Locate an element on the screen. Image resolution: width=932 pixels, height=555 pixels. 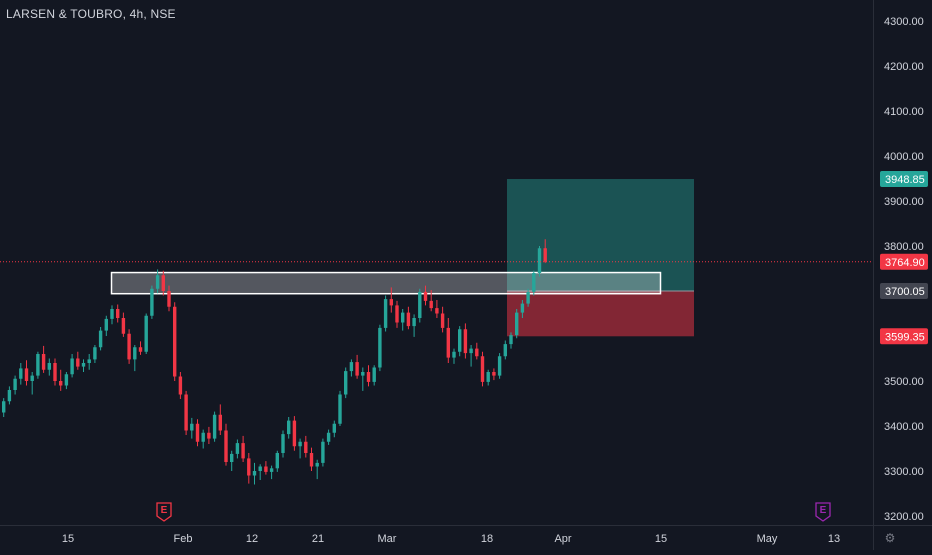
gear-icon: ⚙ is located at coordinates (890, 538).